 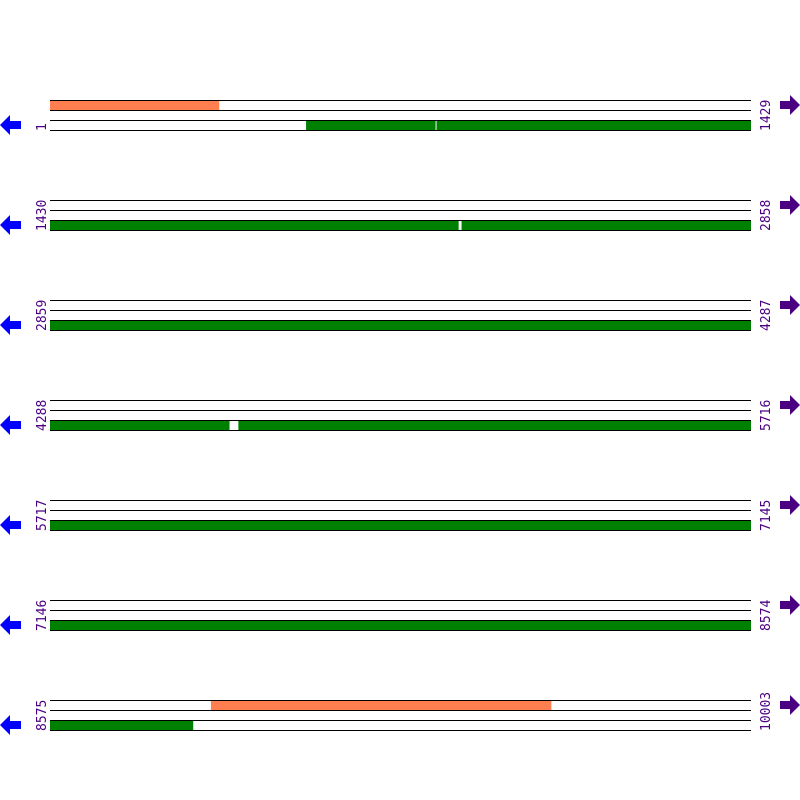 I want to click on end-position-label: 10003, so click(x=766, y=711).